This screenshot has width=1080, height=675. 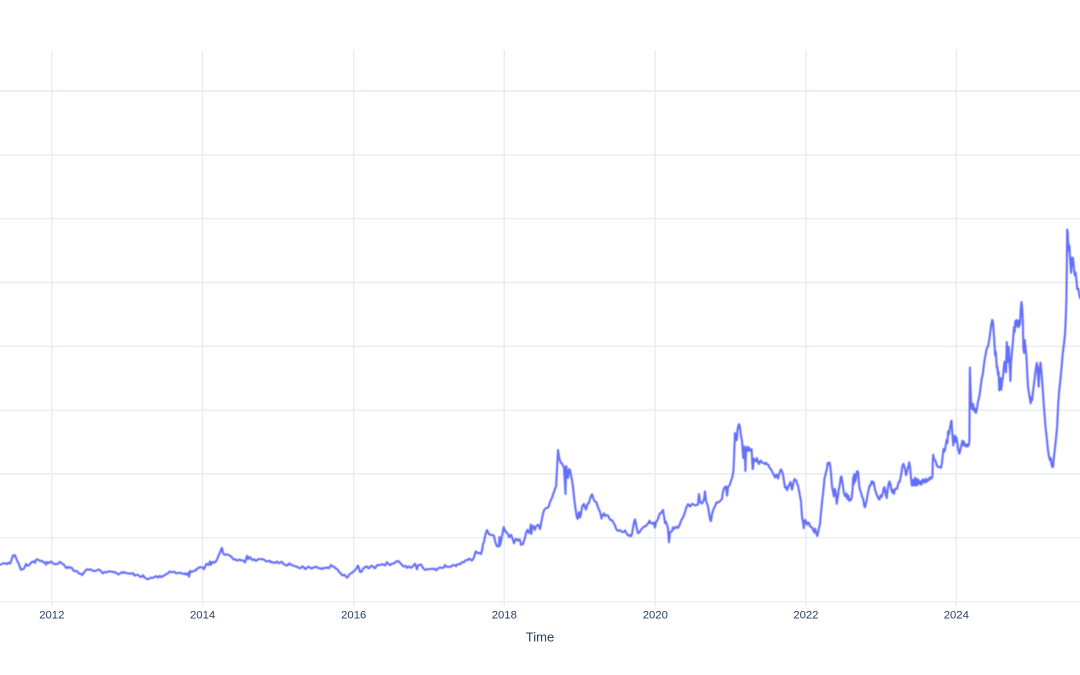 What do you see at coordinates (202, 616) in the screenshot?
I see `svg-text: 2014` at bounding box center [202, 616].